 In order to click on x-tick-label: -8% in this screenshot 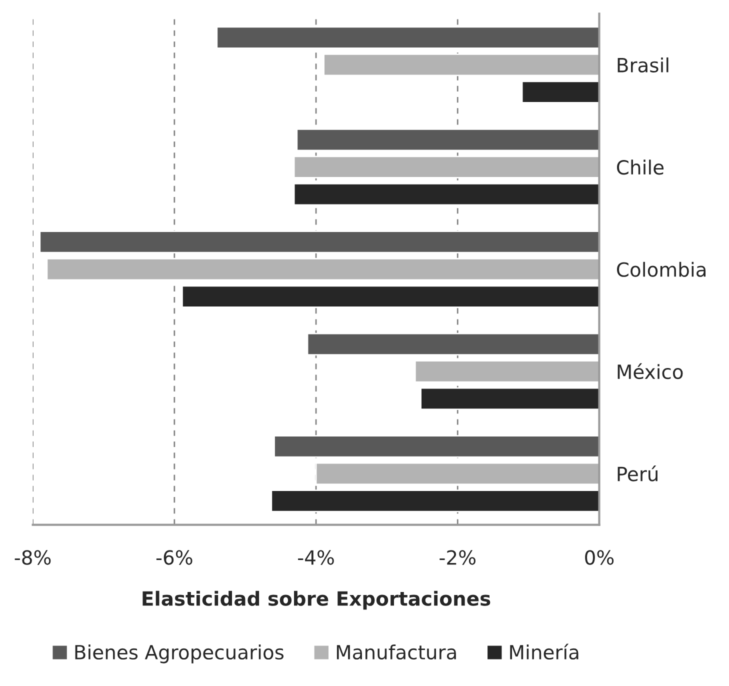, I will do `click(32, 557)`.